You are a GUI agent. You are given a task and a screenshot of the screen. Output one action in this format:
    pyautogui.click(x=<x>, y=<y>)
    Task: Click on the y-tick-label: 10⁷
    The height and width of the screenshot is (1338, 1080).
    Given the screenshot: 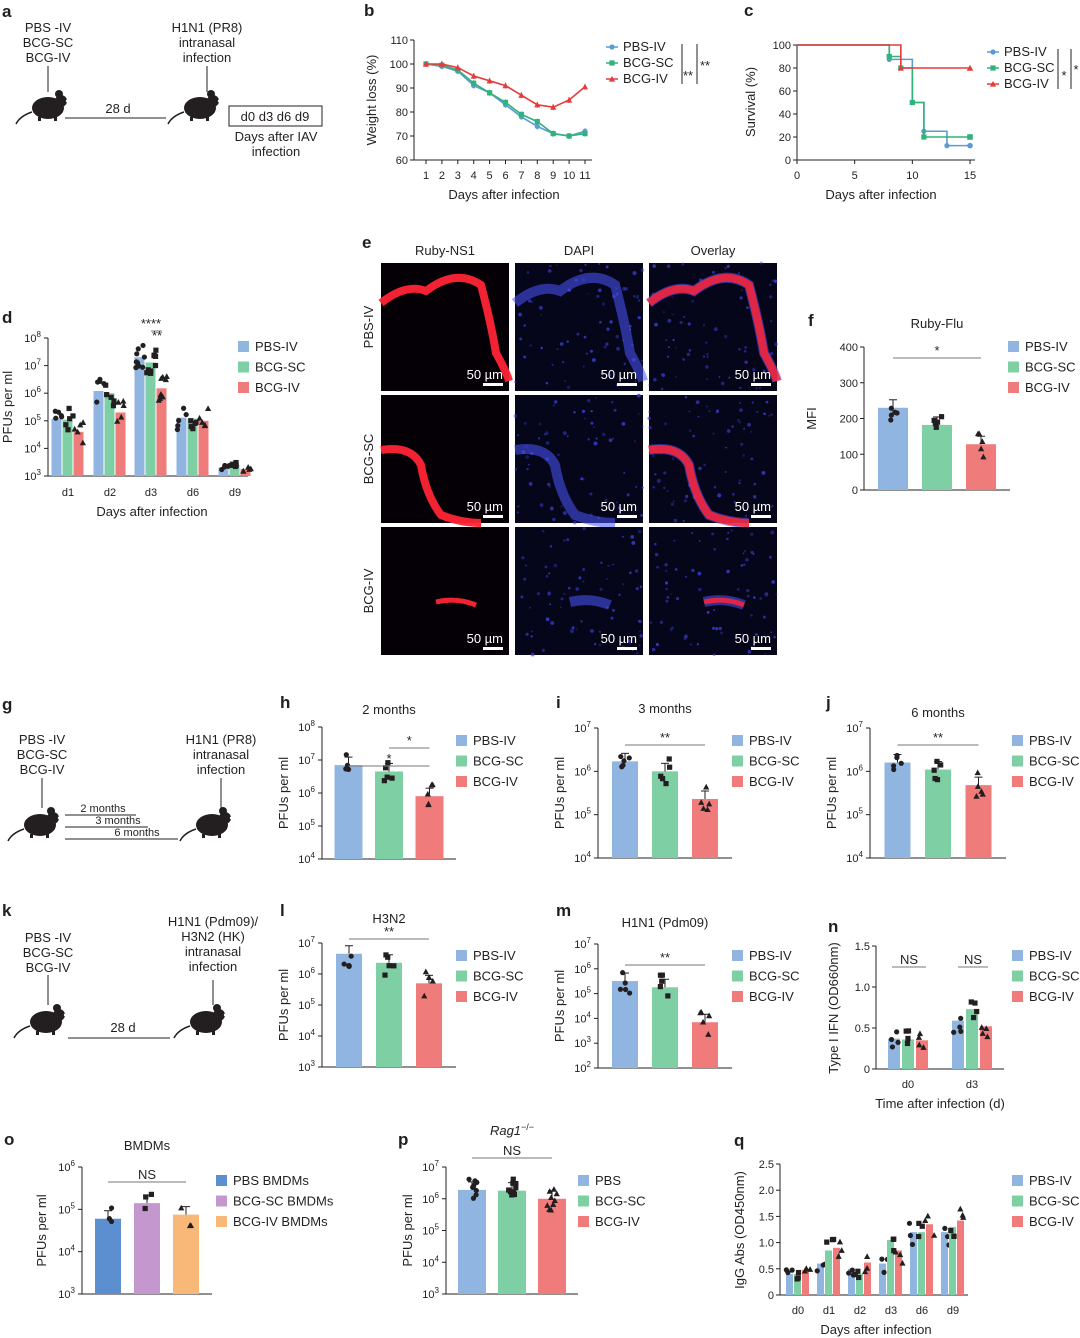 What is the action you would take?
    pyautogui.click(x=306, y=942)
    